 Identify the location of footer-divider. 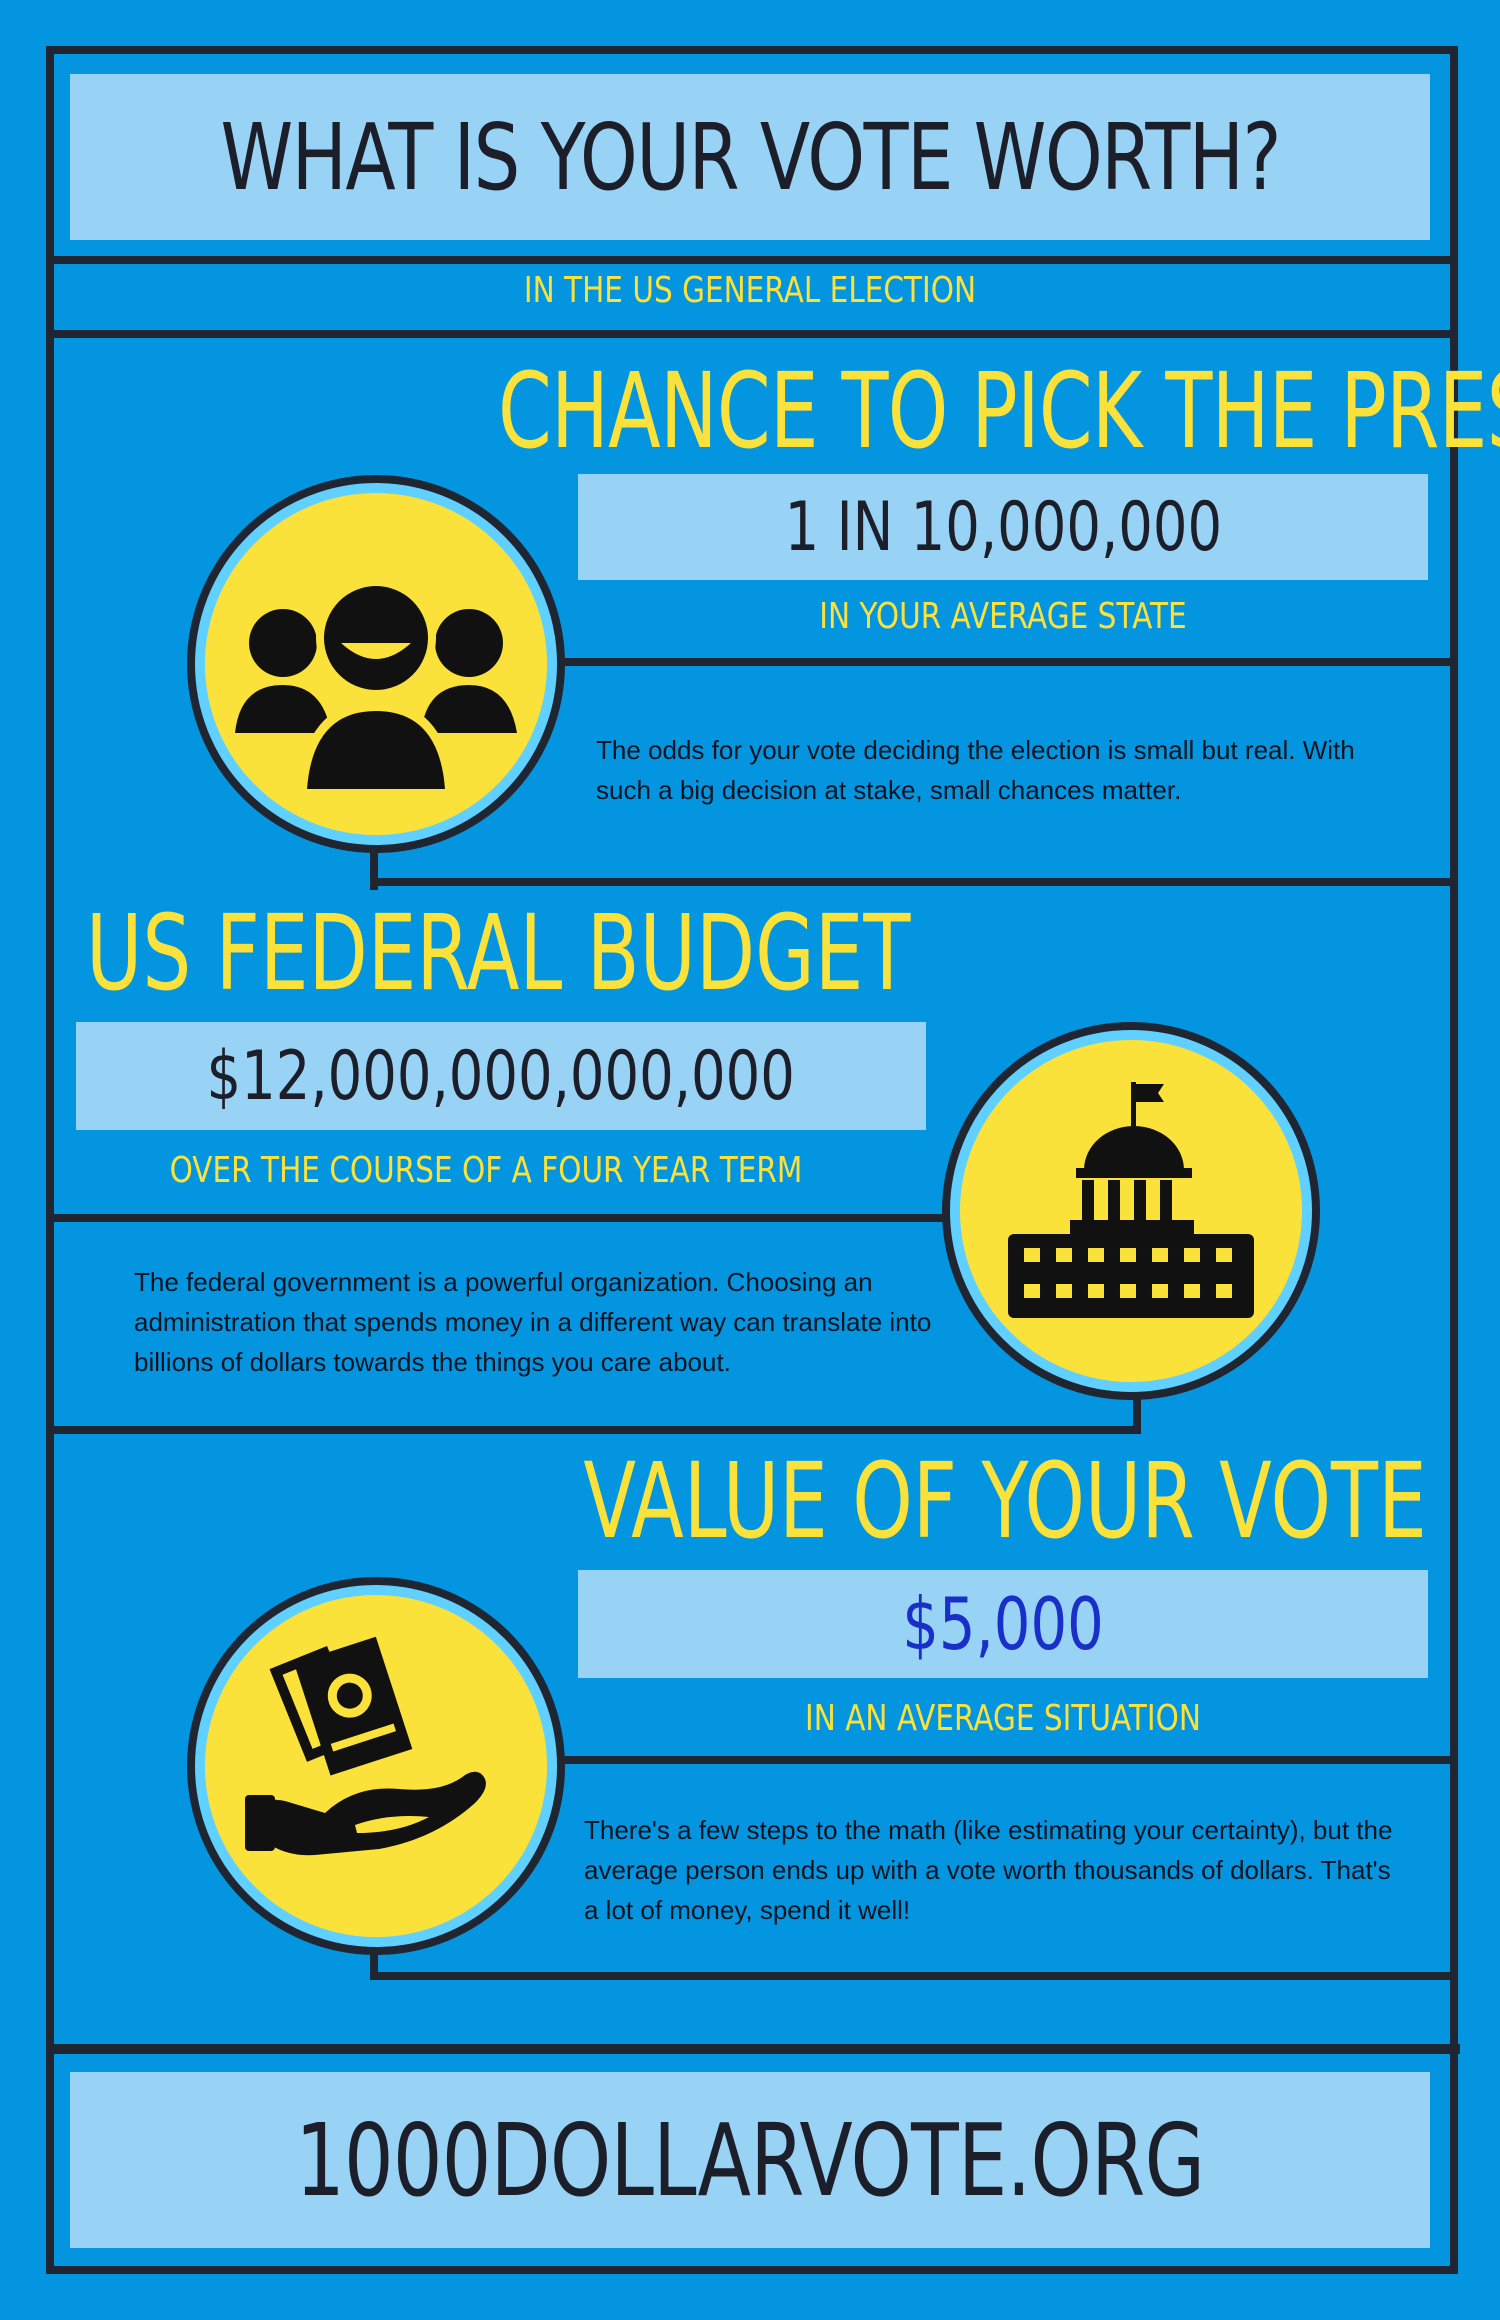
(755, 2049).